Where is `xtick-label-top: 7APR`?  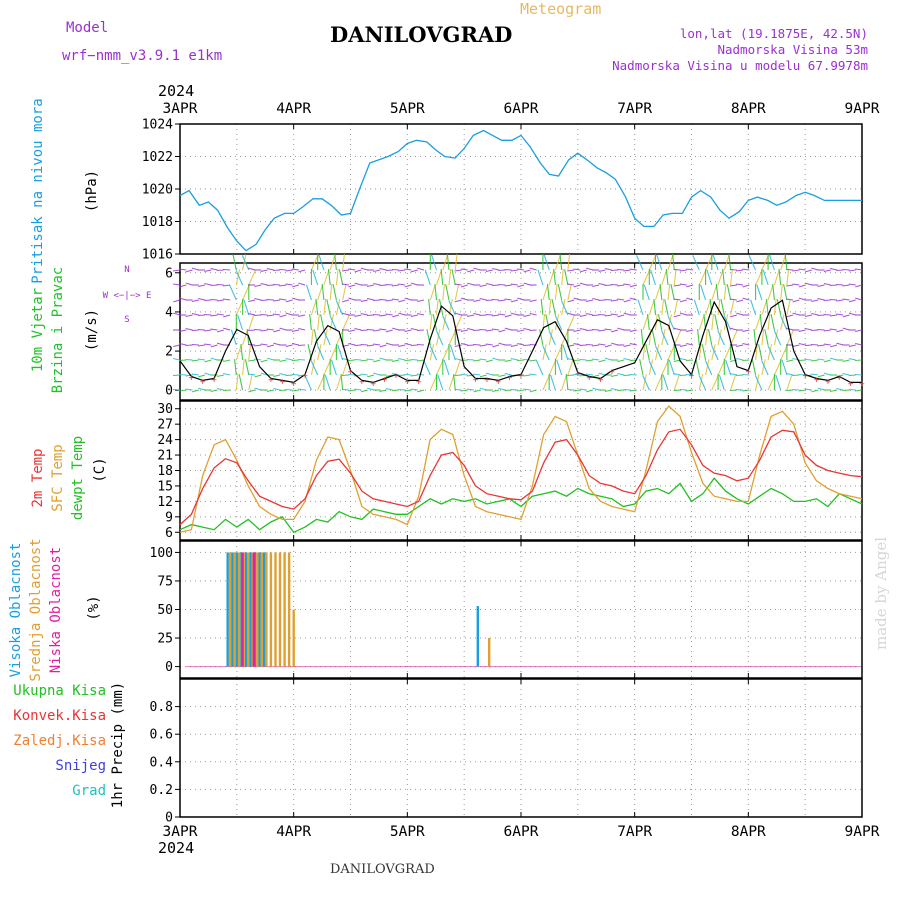
xtick-label-top: 7APR is located at coordinates (634, 109).